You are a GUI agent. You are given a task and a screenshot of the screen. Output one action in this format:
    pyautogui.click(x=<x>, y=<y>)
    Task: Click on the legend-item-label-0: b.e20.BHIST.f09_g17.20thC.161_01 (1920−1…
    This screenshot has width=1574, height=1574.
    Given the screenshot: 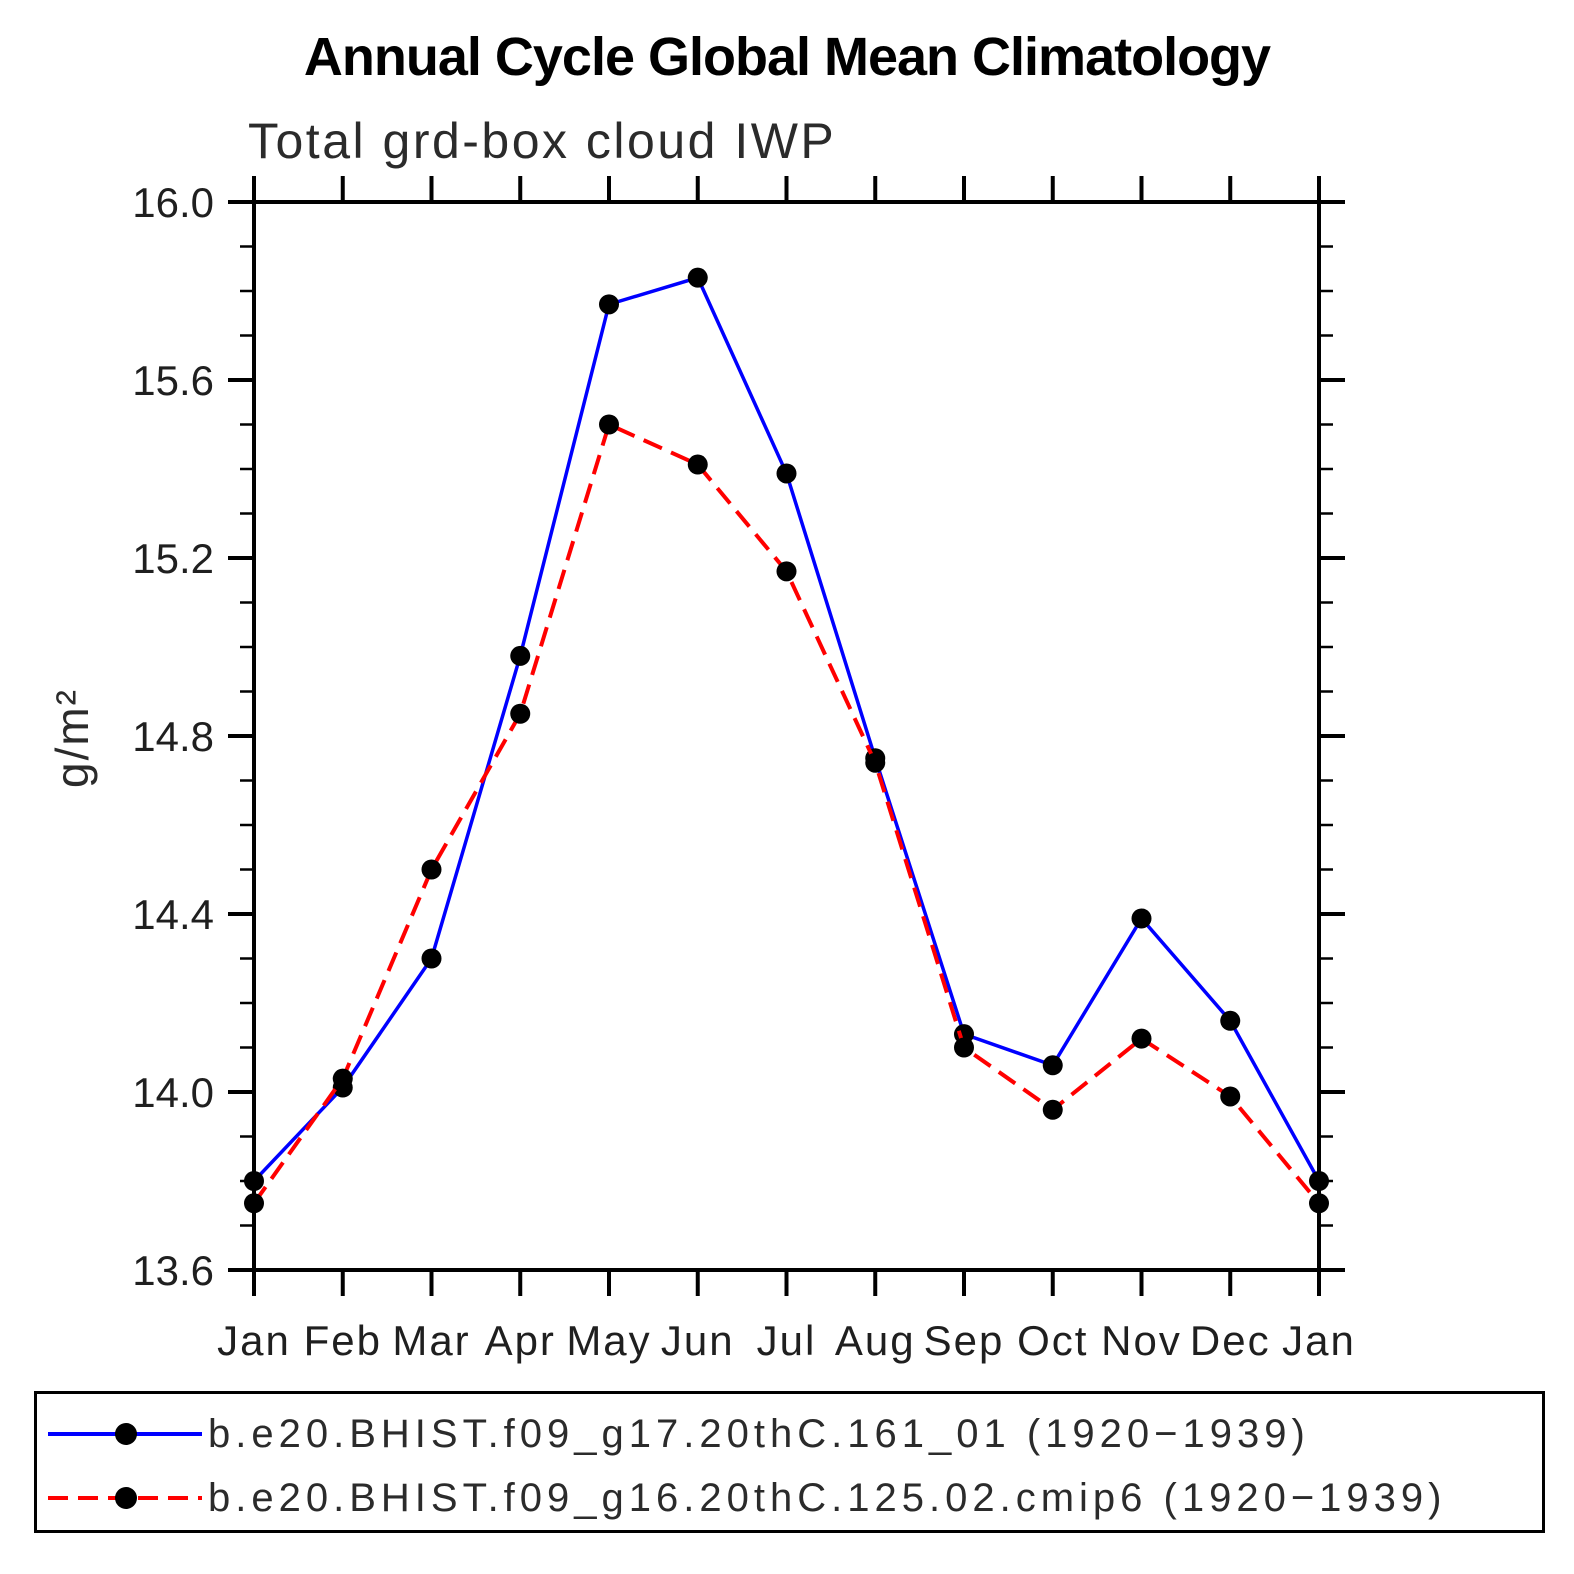 What is the action you would take?
    pyautogui.click(x=759, y=1433)
    